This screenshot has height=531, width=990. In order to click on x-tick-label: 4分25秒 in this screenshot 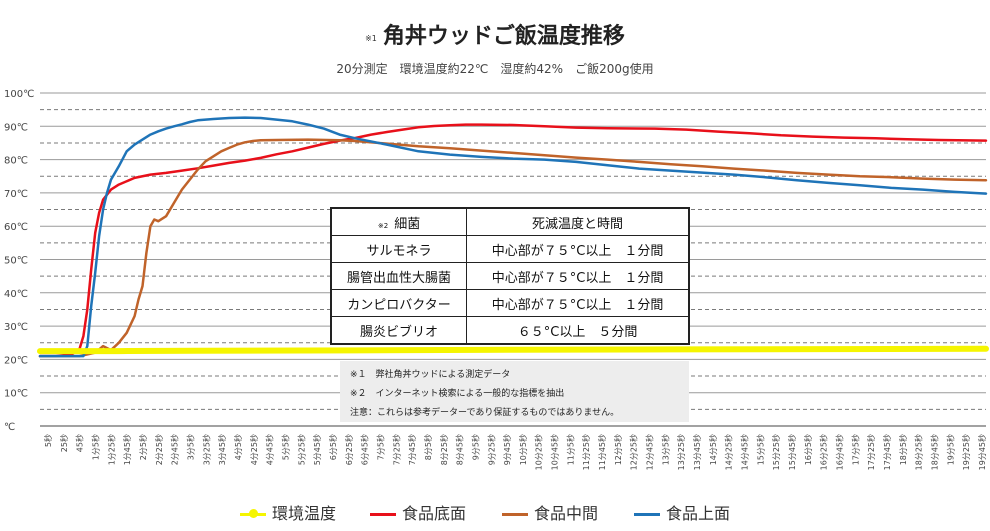, I will do `click(254, 449)`.